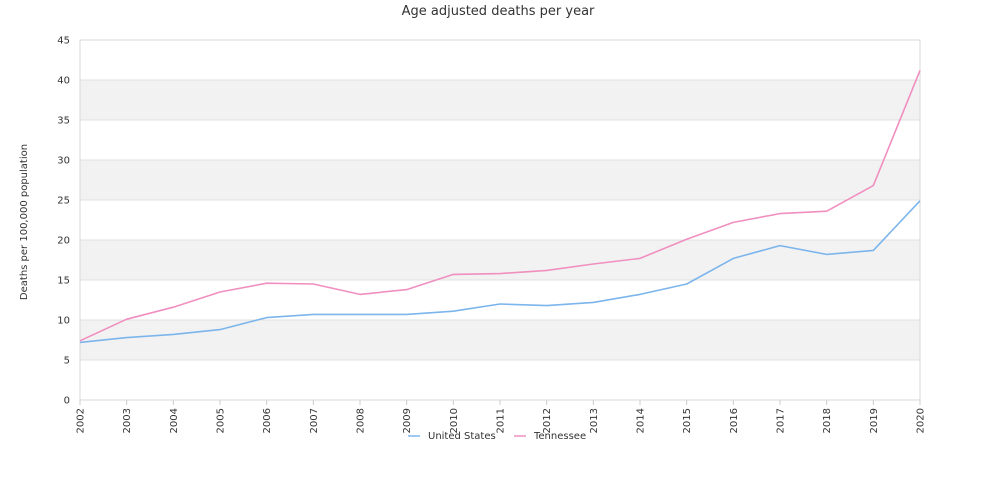  What do you see at coordinates (594, 420) in the screenshot?
I see `x-tick-label: 2013` at bounding box center [594, 420].